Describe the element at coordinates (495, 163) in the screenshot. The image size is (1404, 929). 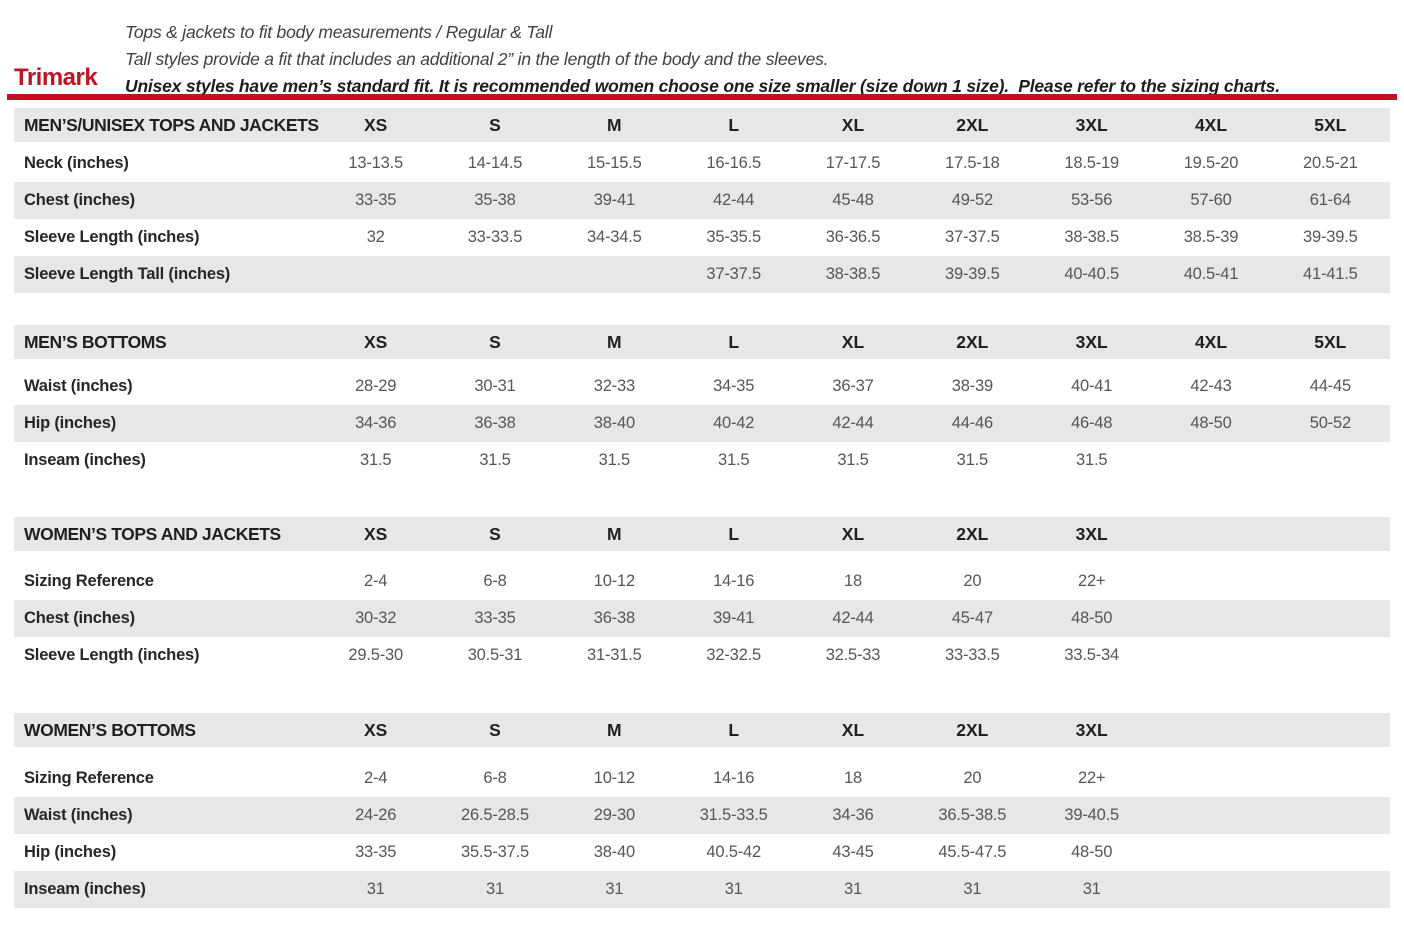
I see `cell-value: 14-14.5` at that location.